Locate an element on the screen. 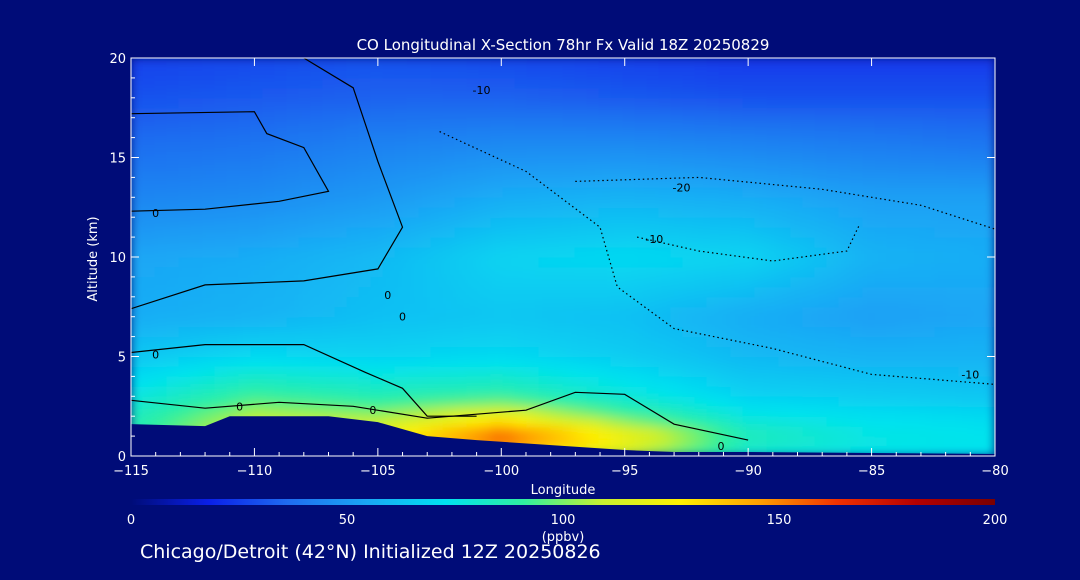 The image size is (1080, 580). x-axis-label: Longitude is located at coordinates (563, 490).